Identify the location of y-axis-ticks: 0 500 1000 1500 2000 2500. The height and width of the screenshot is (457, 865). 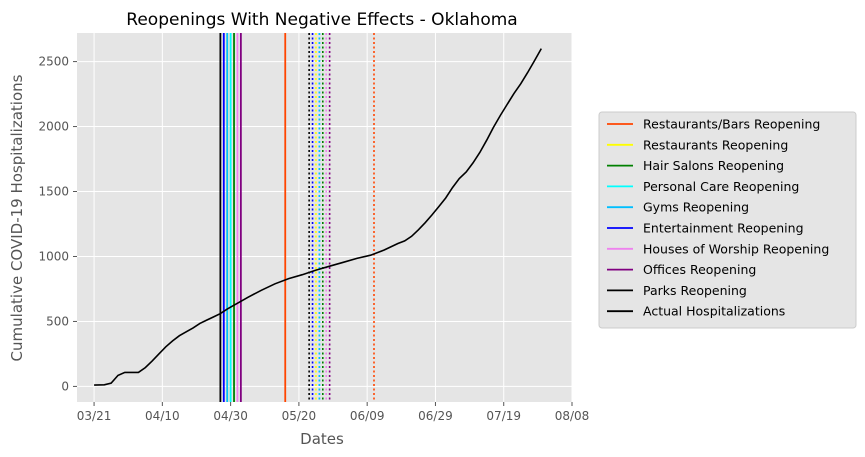
(57, 224).